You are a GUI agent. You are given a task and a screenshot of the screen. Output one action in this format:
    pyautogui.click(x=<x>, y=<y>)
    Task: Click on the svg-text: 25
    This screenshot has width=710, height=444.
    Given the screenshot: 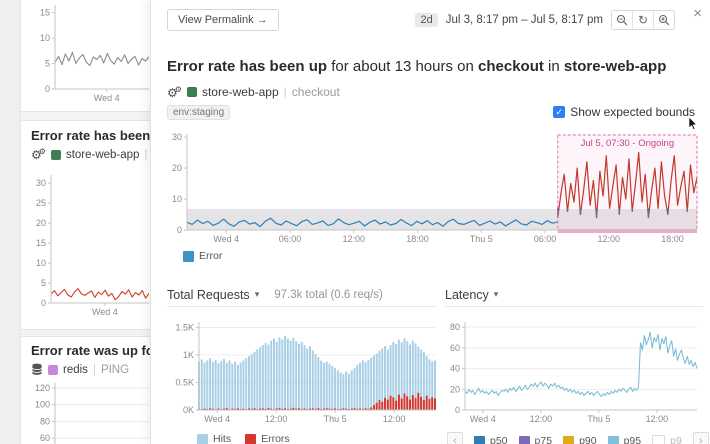 What is the action you would take?
    pyautogui.click(x=41, y=203)
    